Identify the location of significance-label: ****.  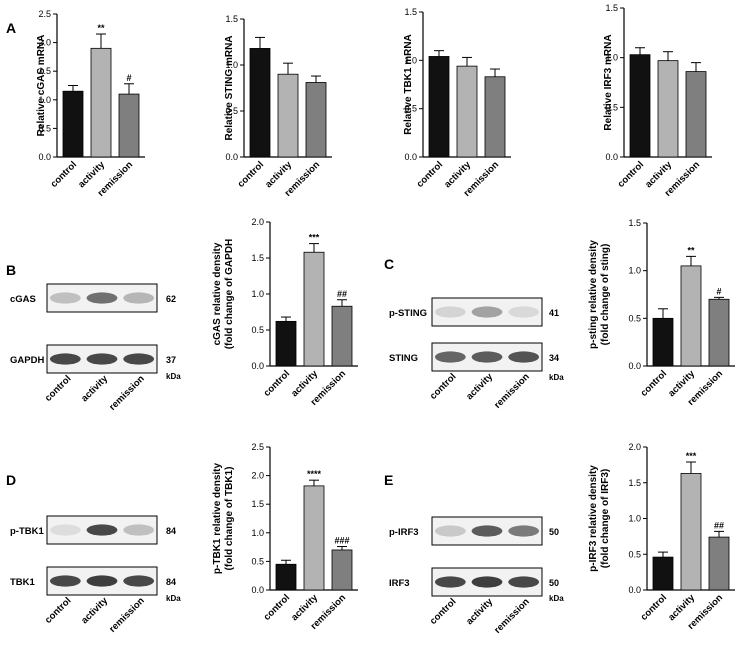
(314, 474).